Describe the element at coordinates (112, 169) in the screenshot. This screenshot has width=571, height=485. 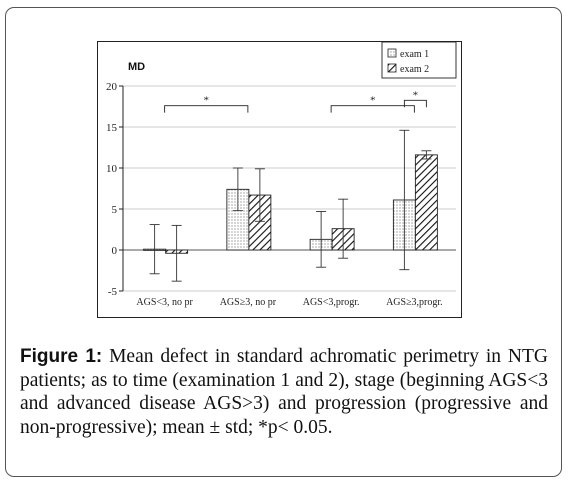
I see `y-tick-label: 10` at that location.